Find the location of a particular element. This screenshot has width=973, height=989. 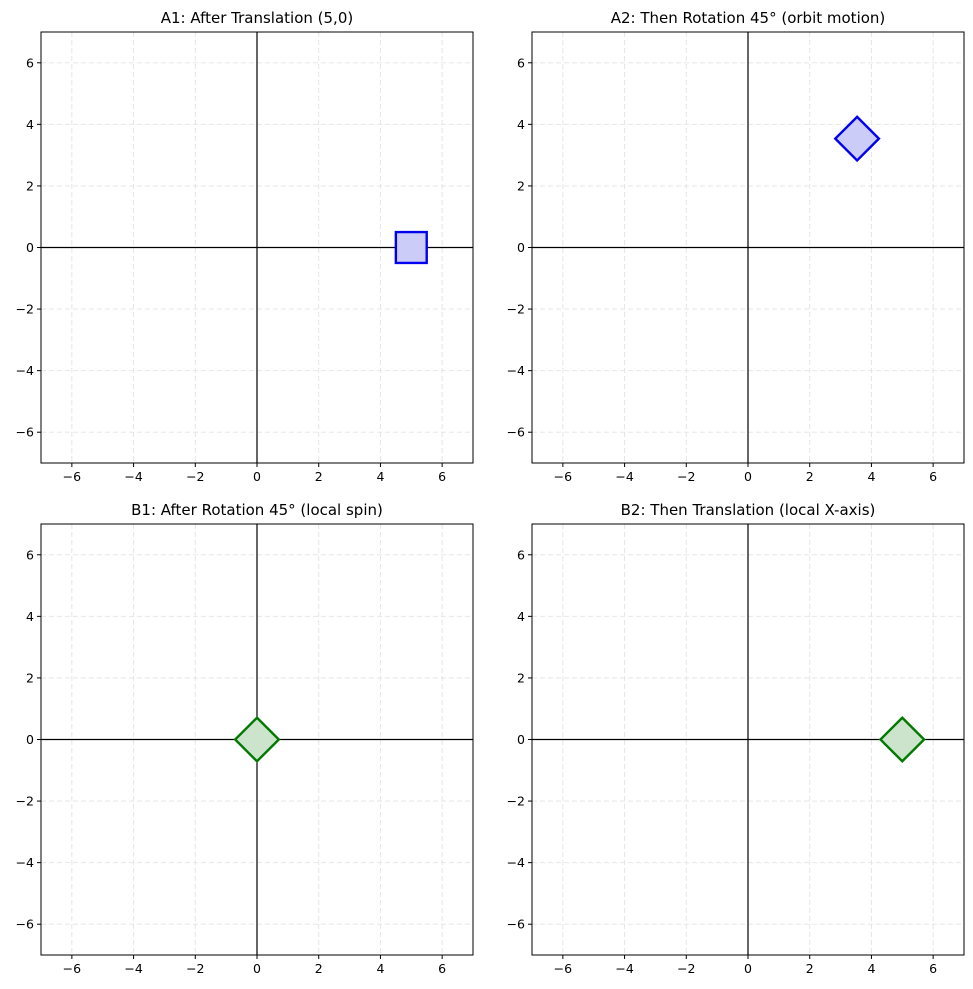

shape-b2 is located at coordinates (902, 739).